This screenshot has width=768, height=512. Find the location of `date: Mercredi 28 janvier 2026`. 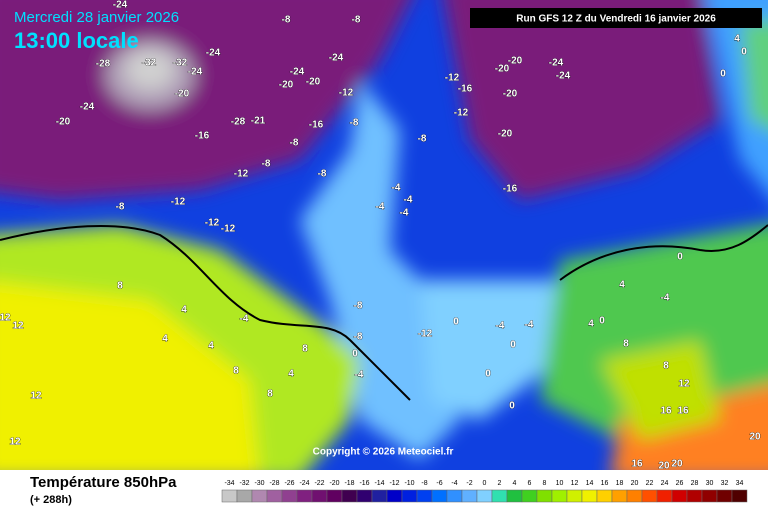

date: Mercredi 28 janvier 2026 is located at coordinates (96, 17).